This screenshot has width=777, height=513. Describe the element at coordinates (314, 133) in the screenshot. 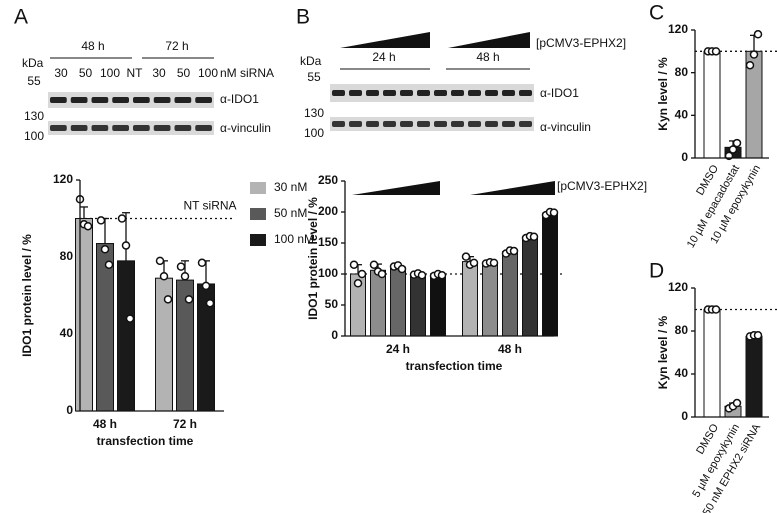

I see `blot-marker: 100` at that location.